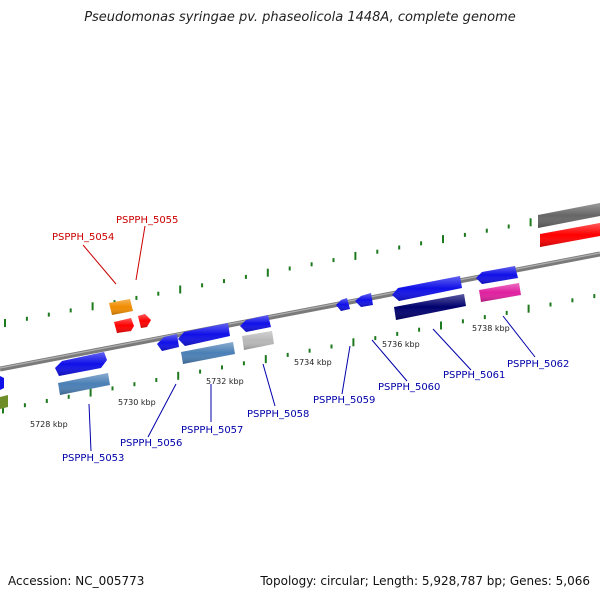 The height and width of the screenshot is (600, 600). Describe the element at coordinates (344, 400) in the screenshot. I see `gene-label-5059: PSPPH_5059` at that location.